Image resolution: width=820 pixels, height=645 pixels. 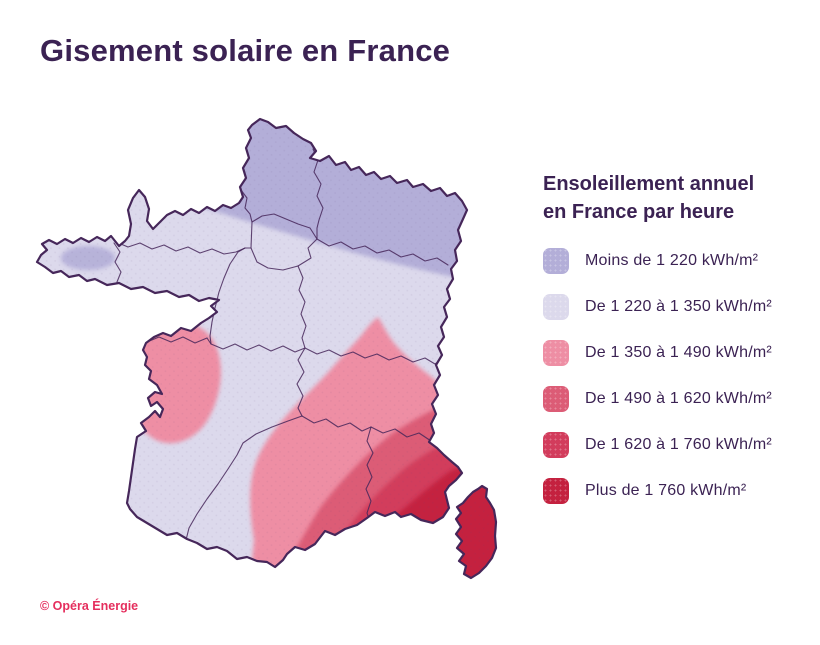 I want to click on legend-item: De 1 620 à 1 760 kWh/m², so click(x=678, y=445).